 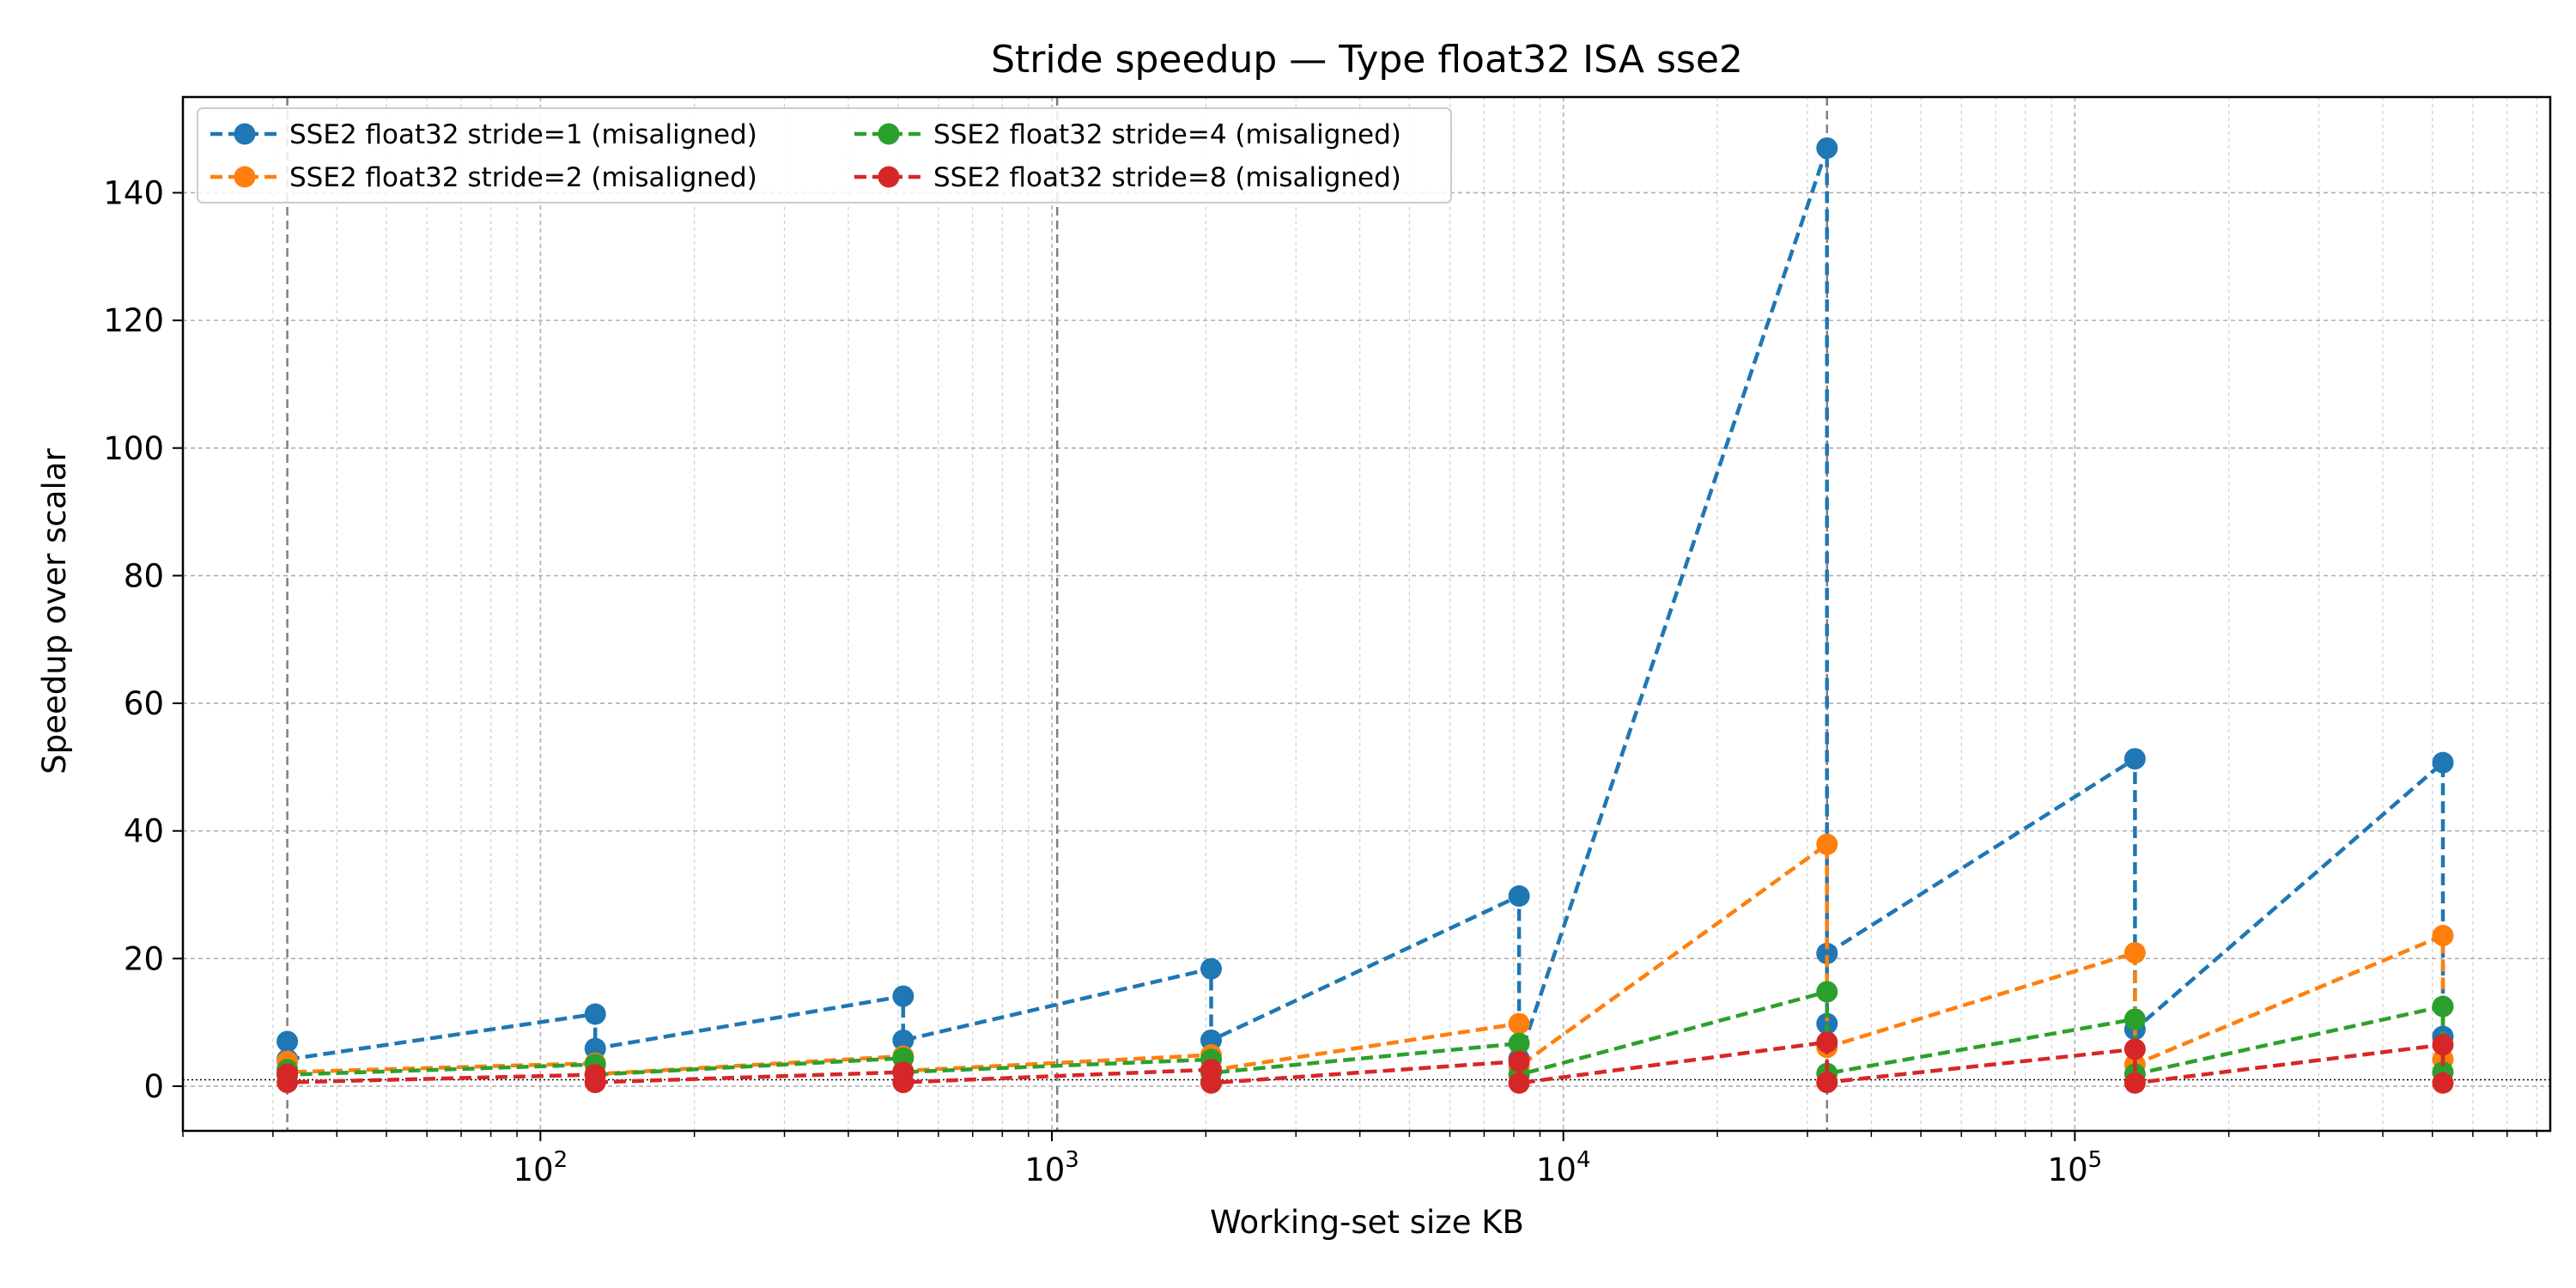 I want to click on legend-box, so click(x=824, y=155).